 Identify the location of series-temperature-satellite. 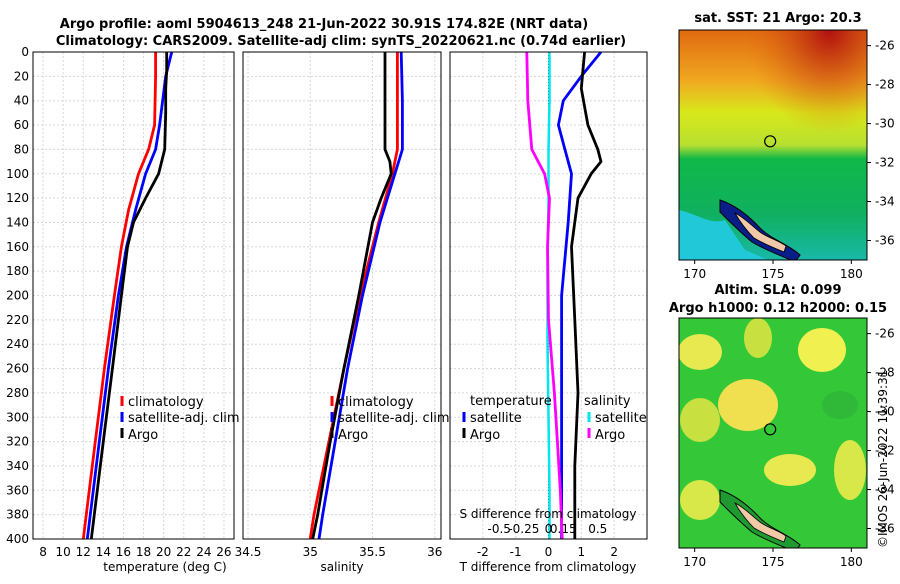
(580, 295).